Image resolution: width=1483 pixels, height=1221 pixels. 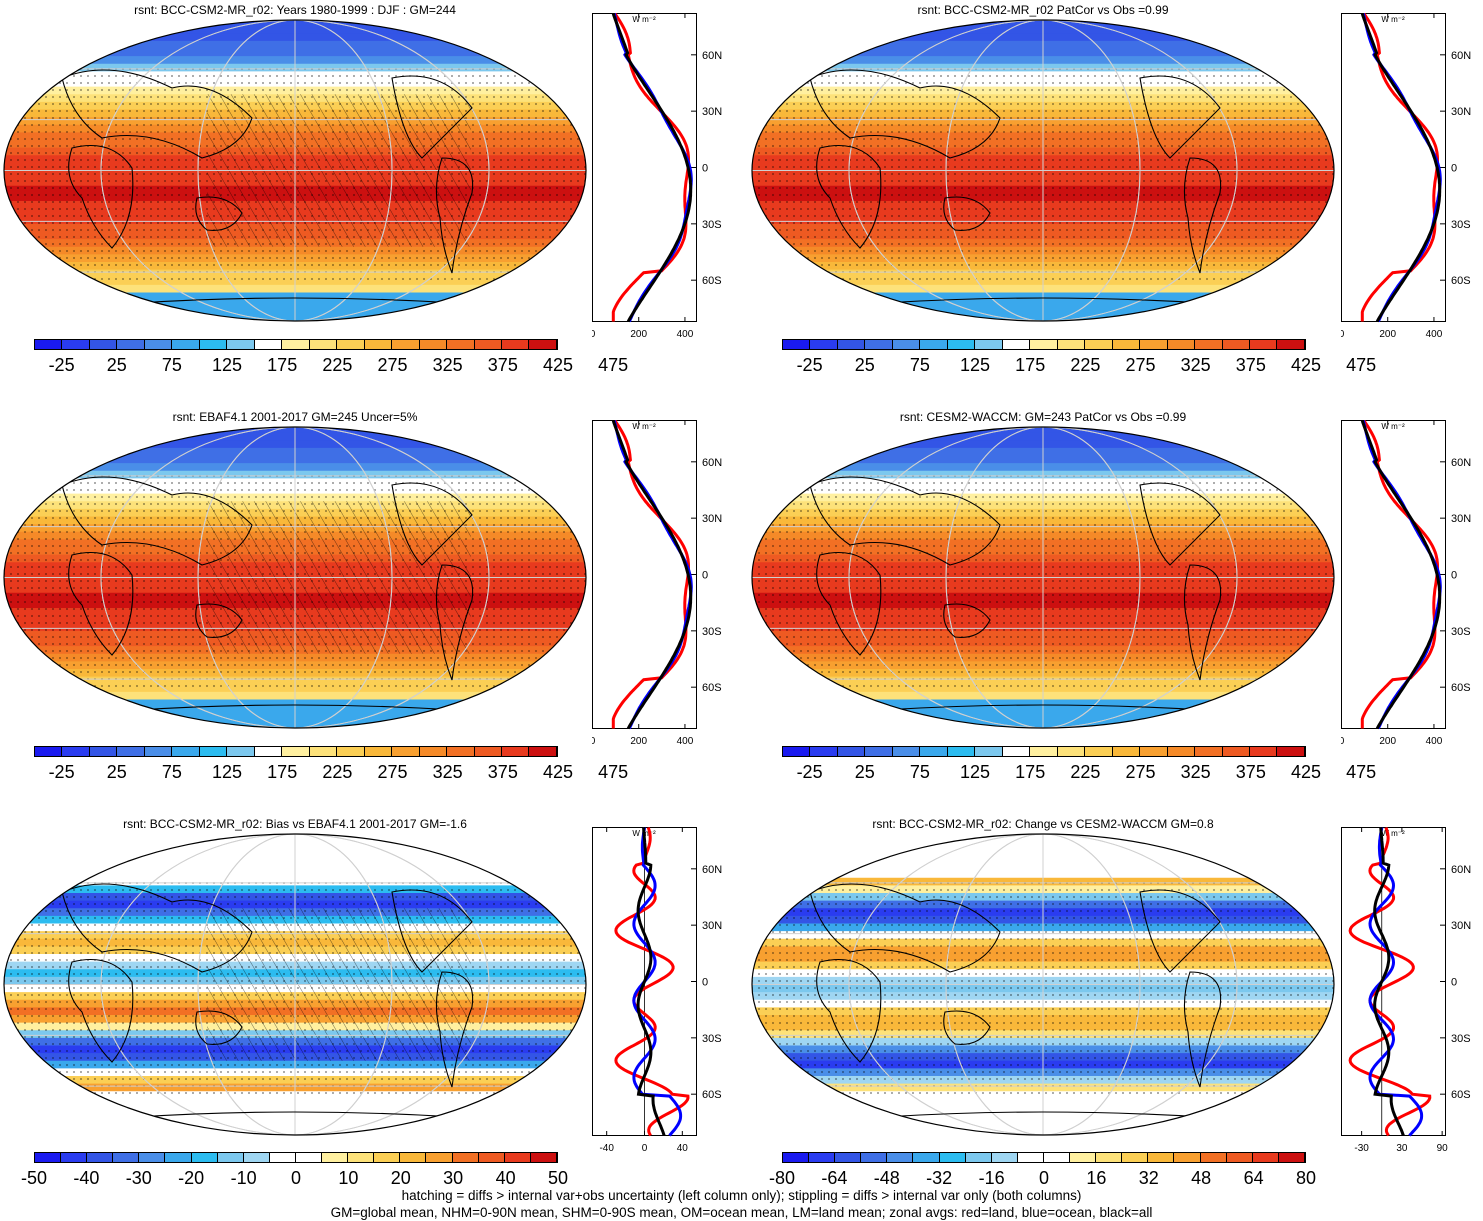 What do you see at coordinates (1461, 112) in the screenshot?
I see `lat-tick-label: 30N` at bounding box center [1461, 112].